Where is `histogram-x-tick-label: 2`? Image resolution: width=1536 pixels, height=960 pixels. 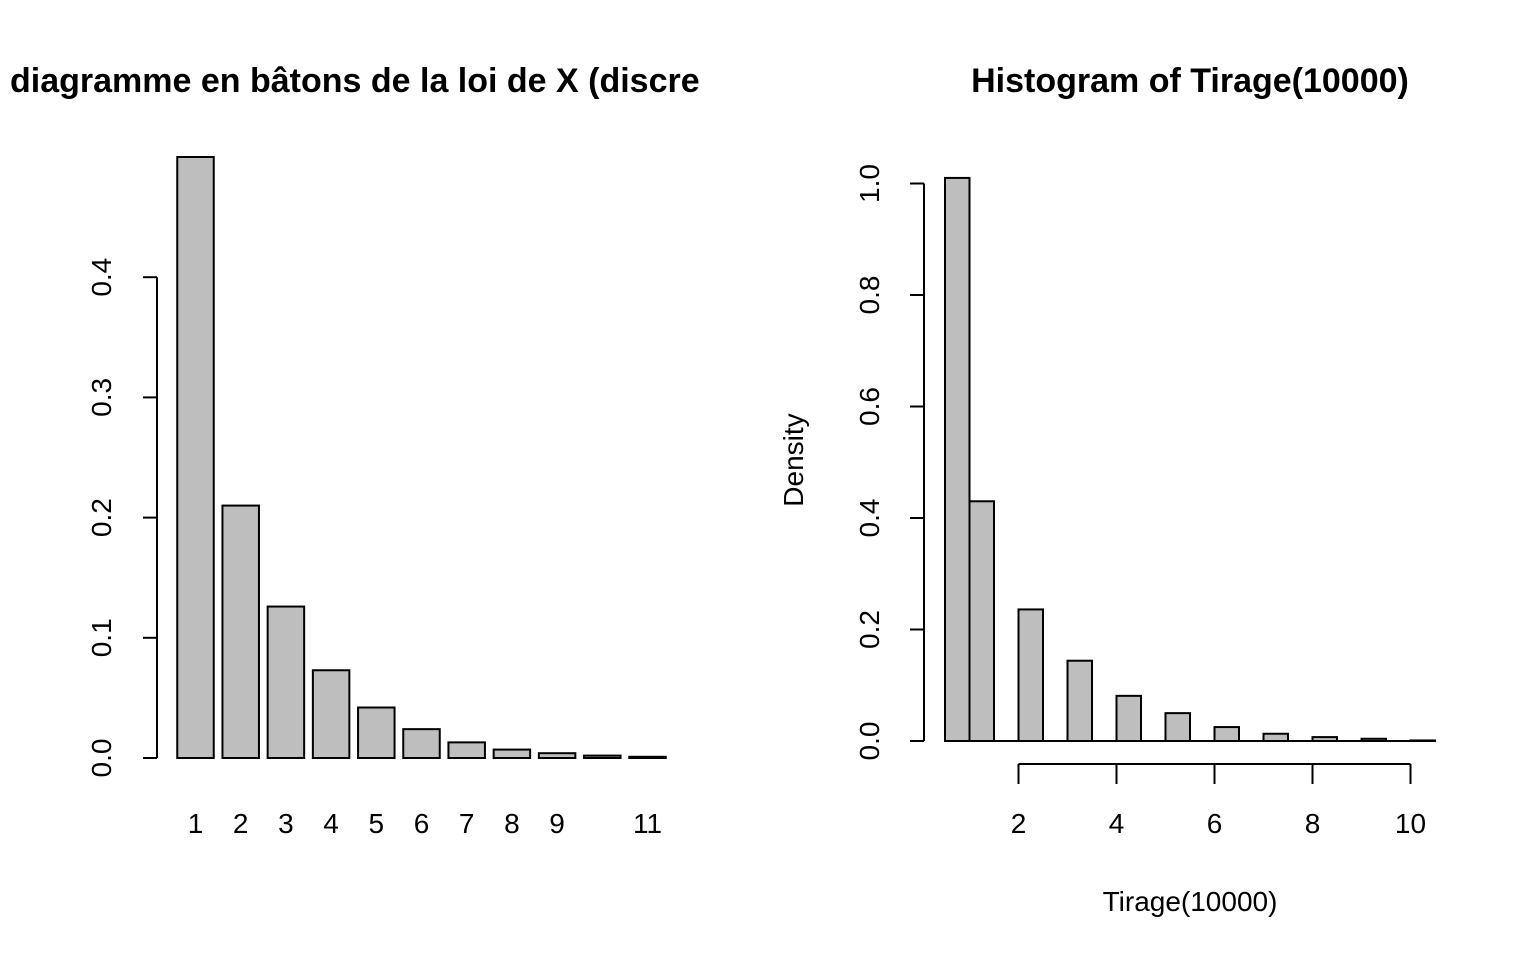
histogram-x-tick-label: 2 is located at coordinates (1019, 823).